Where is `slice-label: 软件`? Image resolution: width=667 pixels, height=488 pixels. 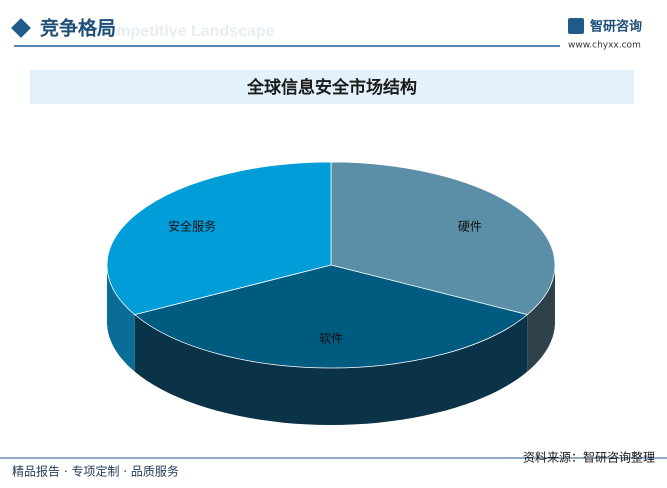
slice-label: 软件 is located at coordinates (331, 339).